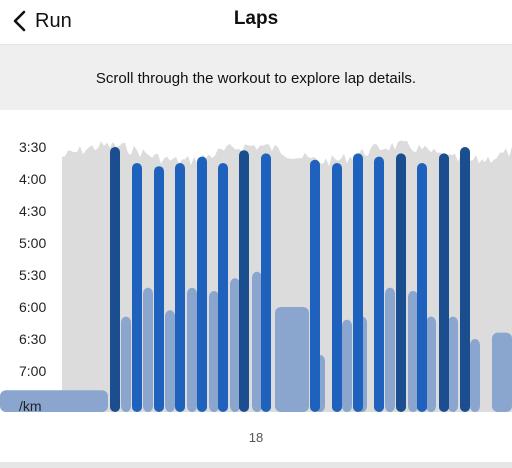  Describe the element at coordinates (33, 179) in the screenshot. I see `y-tick-label: 4:00` at that location.